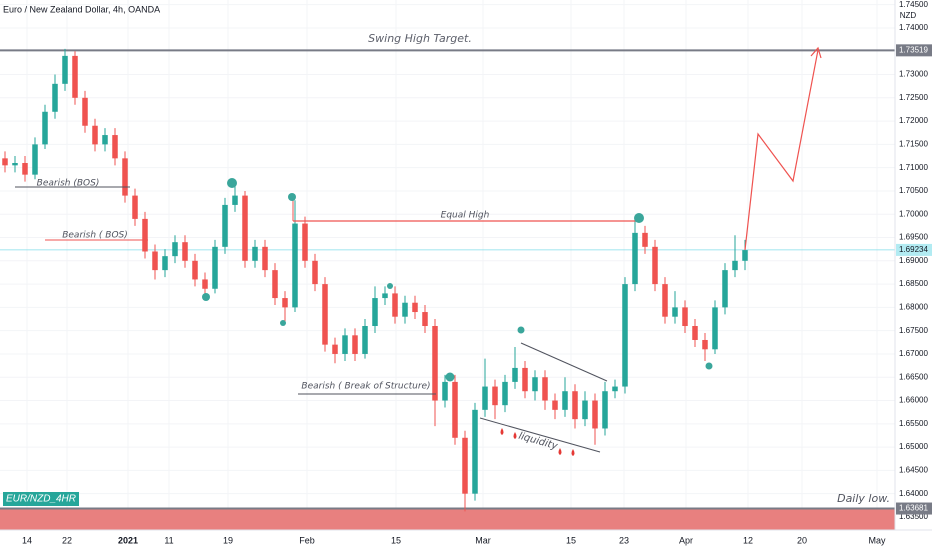 This screenshot has height=550, width=932. What do you see at coordinates (913, 213) in the screenshot?
I see `y-tick-label: 1.70000` at bounding box center [913, 213].